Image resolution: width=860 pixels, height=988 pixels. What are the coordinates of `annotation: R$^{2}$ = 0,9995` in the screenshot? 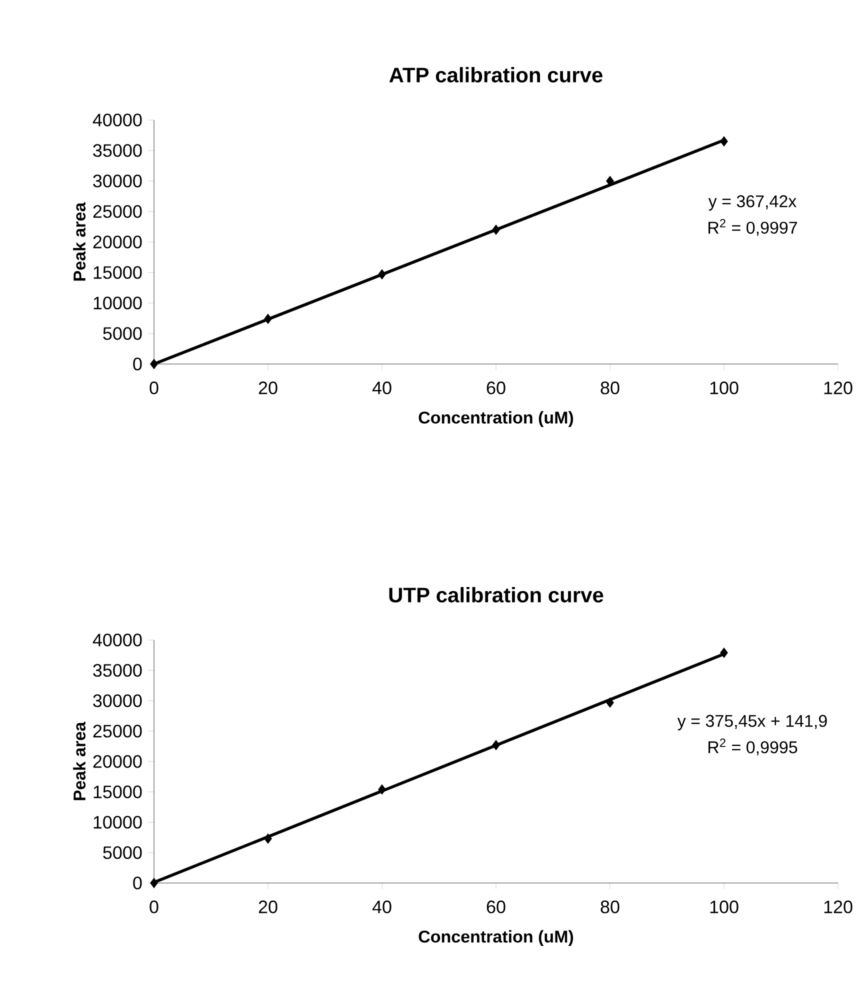 It's located at (753, 747).